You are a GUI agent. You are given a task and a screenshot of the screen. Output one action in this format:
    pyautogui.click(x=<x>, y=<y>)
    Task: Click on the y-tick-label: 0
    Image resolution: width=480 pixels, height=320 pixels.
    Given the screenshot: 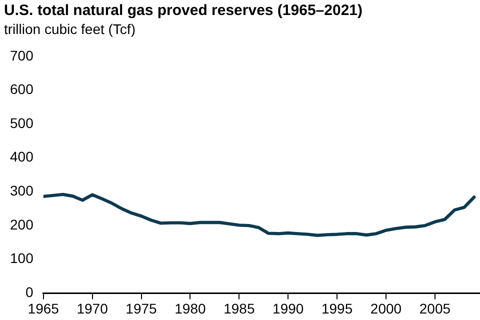 What is the action you would take?
    pyautogui.click(x=30, y=292)
    